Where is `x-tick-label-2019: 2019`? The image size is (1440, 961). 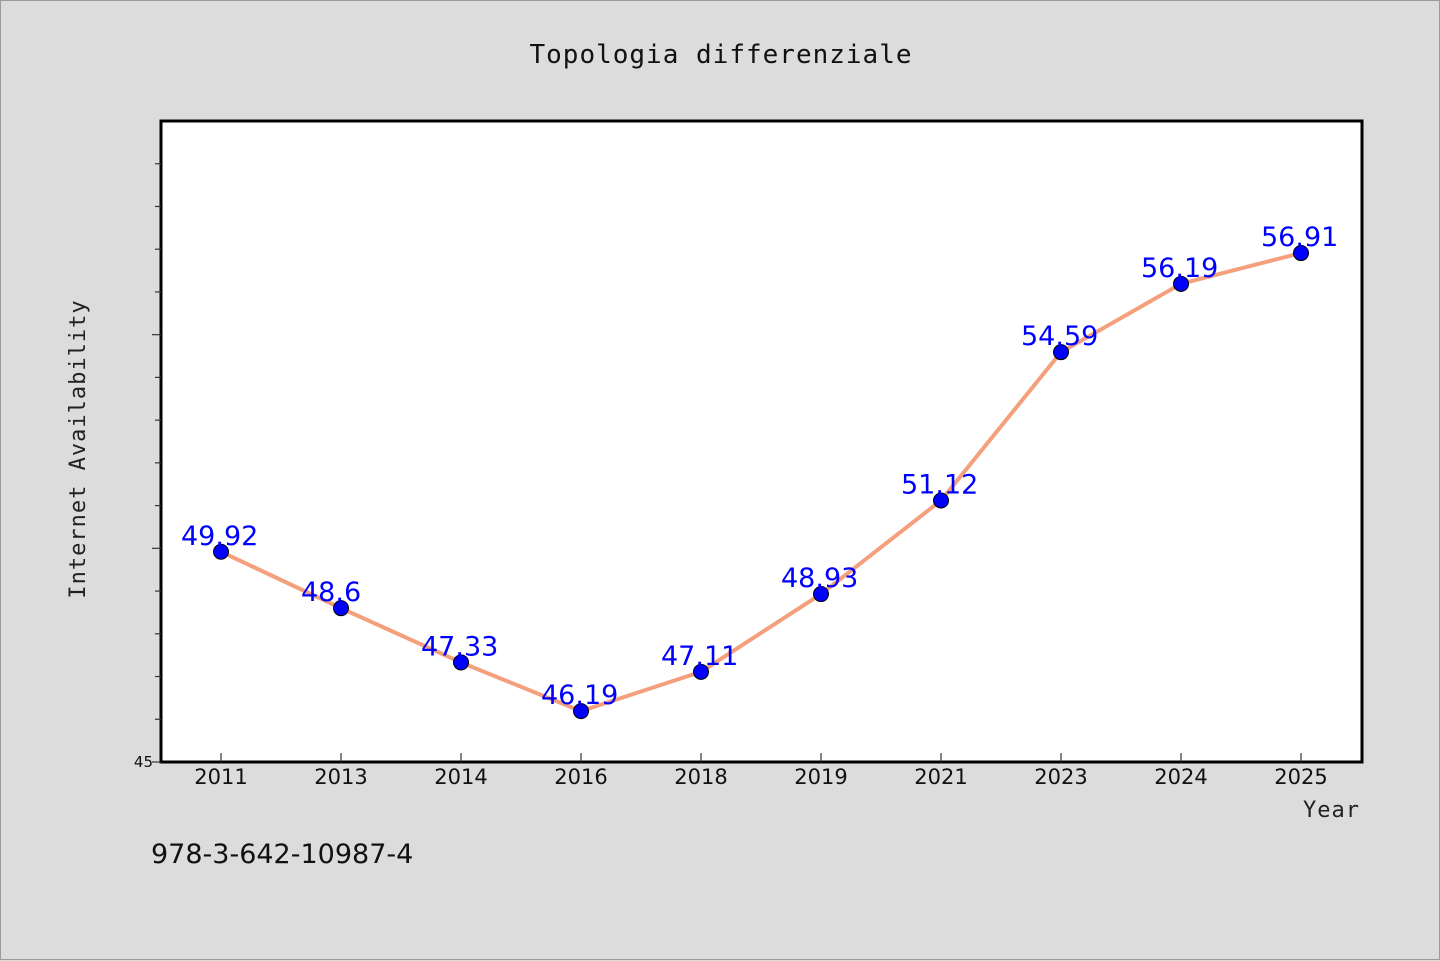
x-tick-label-2019: 2019 is located at coordinates (820, 777).